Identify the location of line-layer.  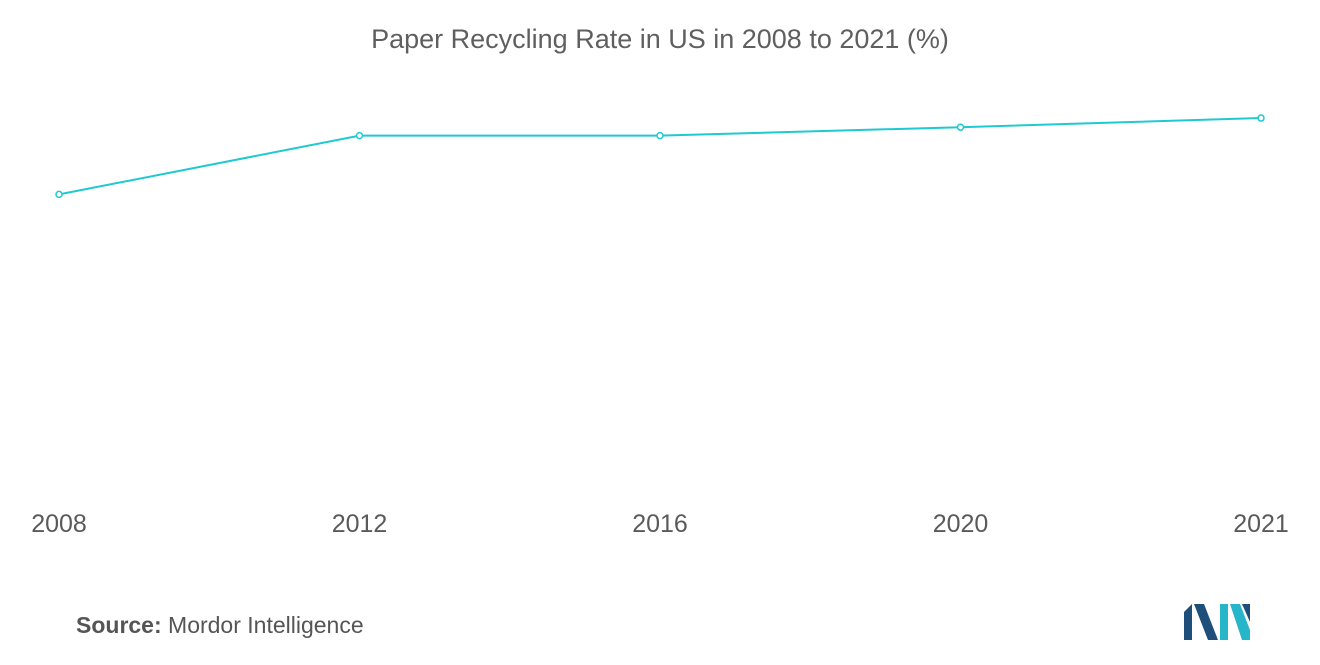
(660, 156).